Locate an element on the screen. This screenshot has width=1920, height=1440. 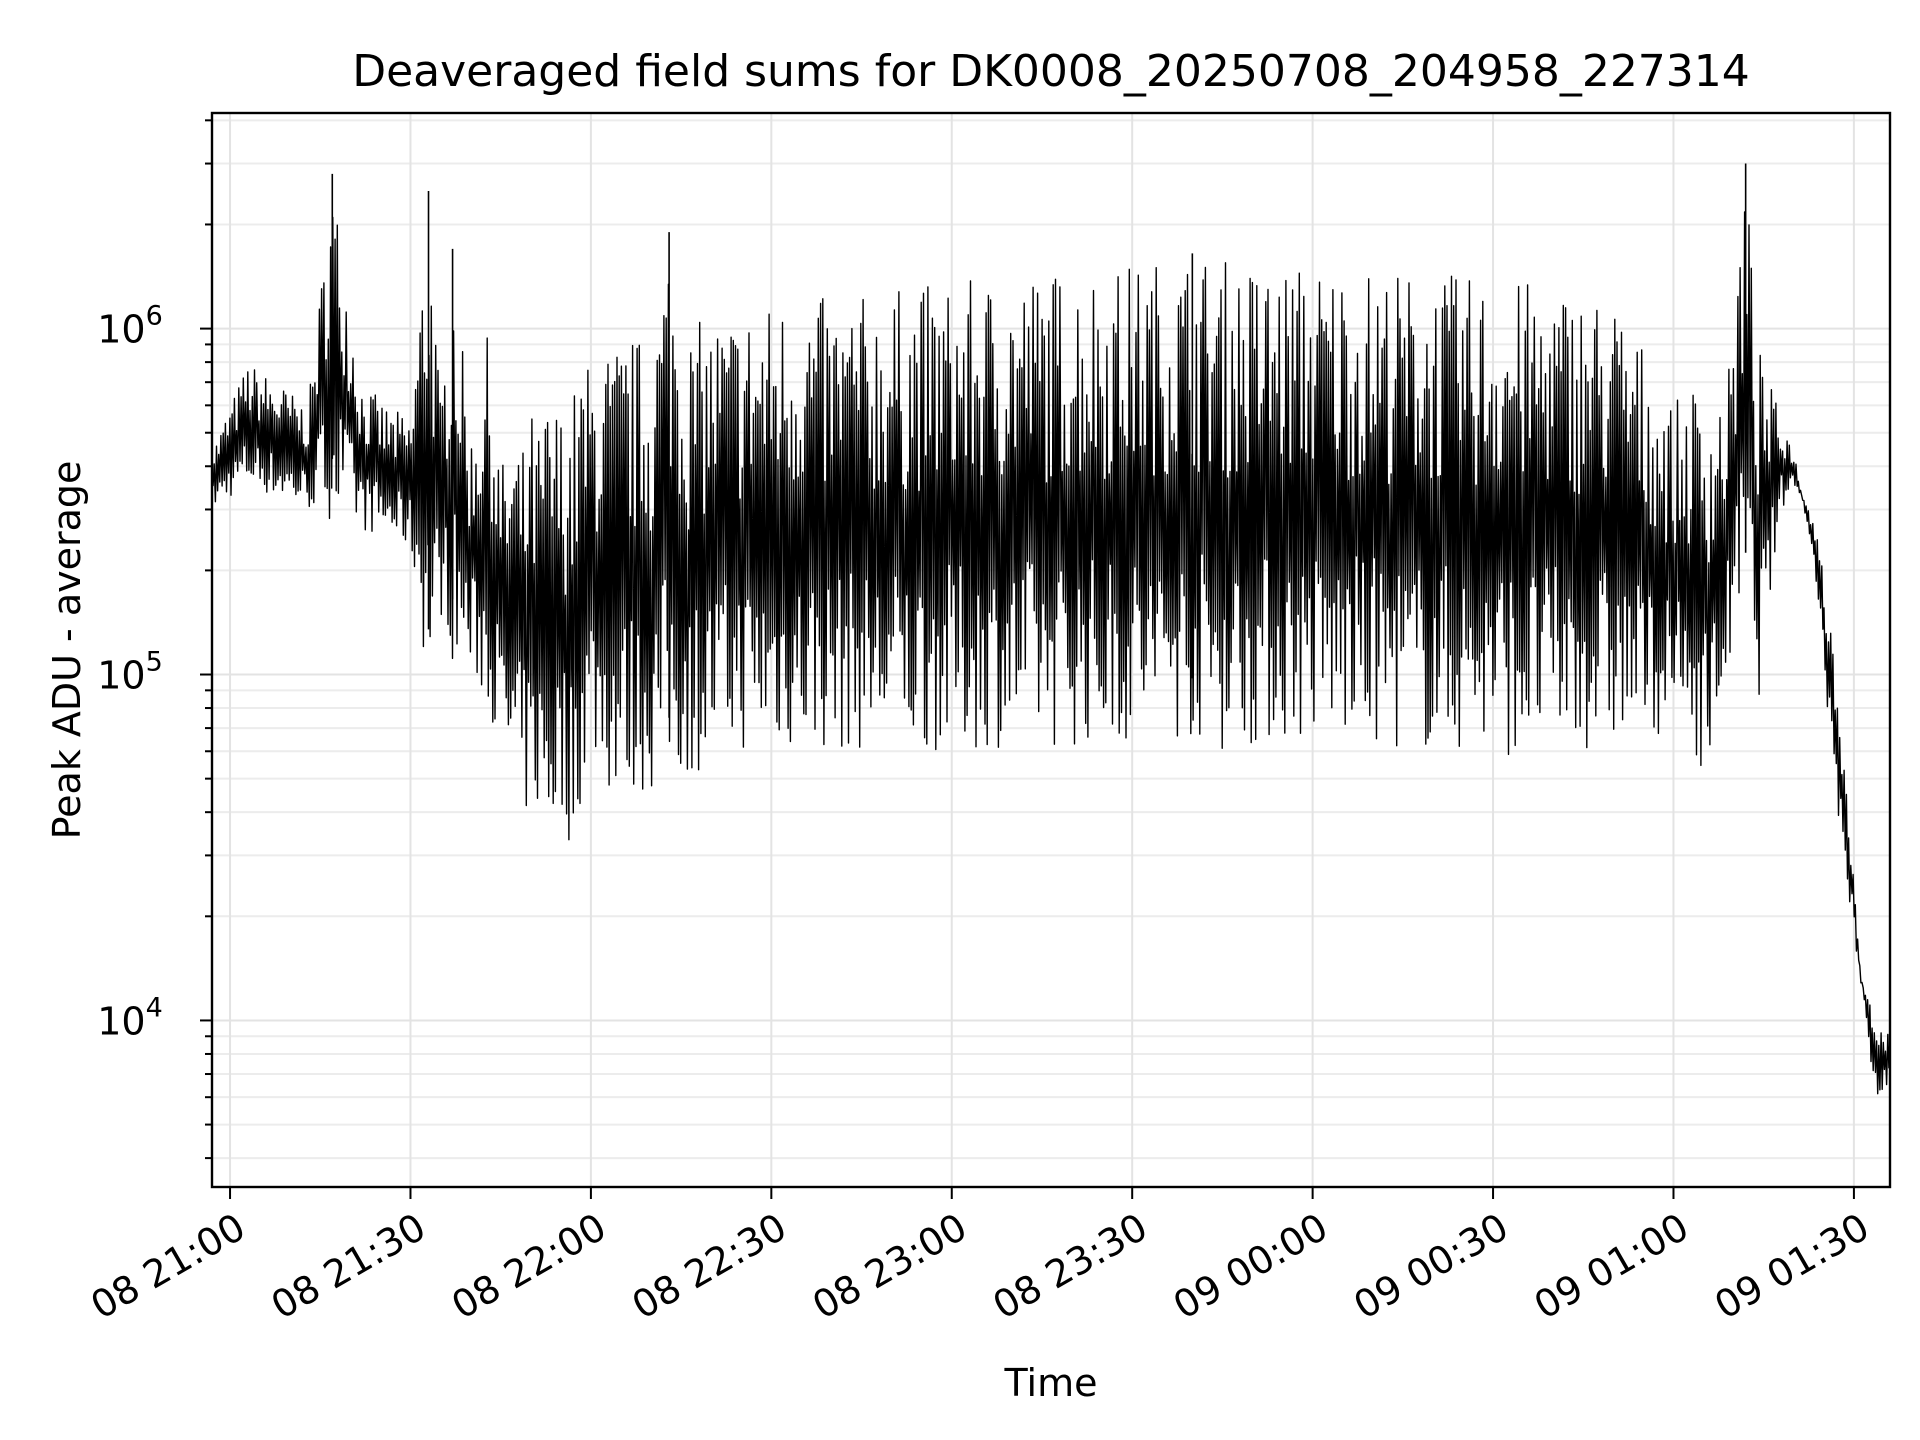
y-tick-exponent: 4 is located at coordinates (154, 1007).